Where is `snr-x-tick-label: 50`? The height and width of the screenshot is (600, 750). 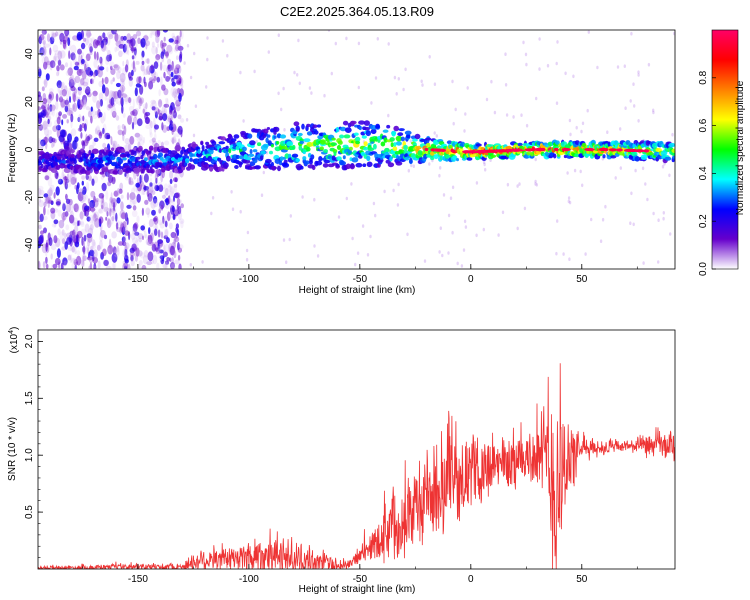
snr-x-tick-label: 50 is located at coordinates (582, 579).